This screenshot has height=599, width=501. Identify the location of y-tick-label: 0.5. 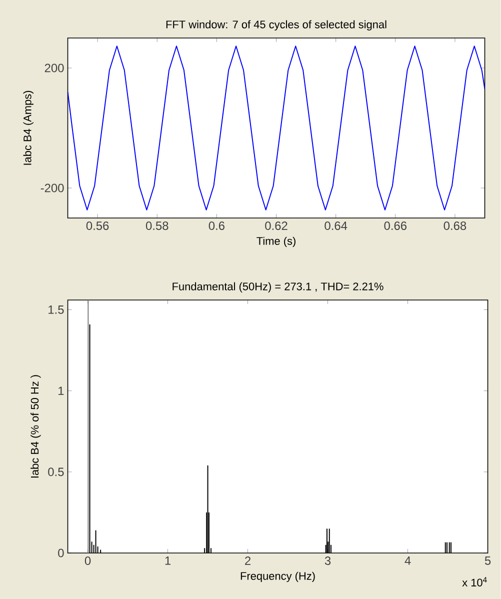
(56, 472).